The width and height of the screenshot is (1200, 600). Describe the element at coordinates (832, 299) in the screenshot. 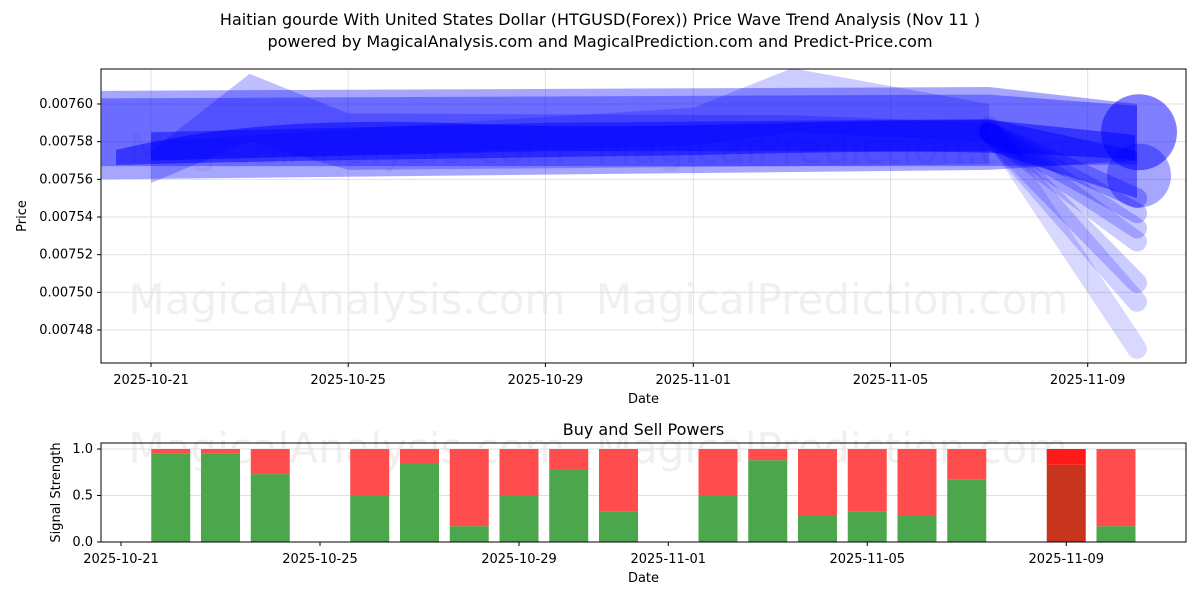

I see `watermark: MagicalPrediction.com` at that location.